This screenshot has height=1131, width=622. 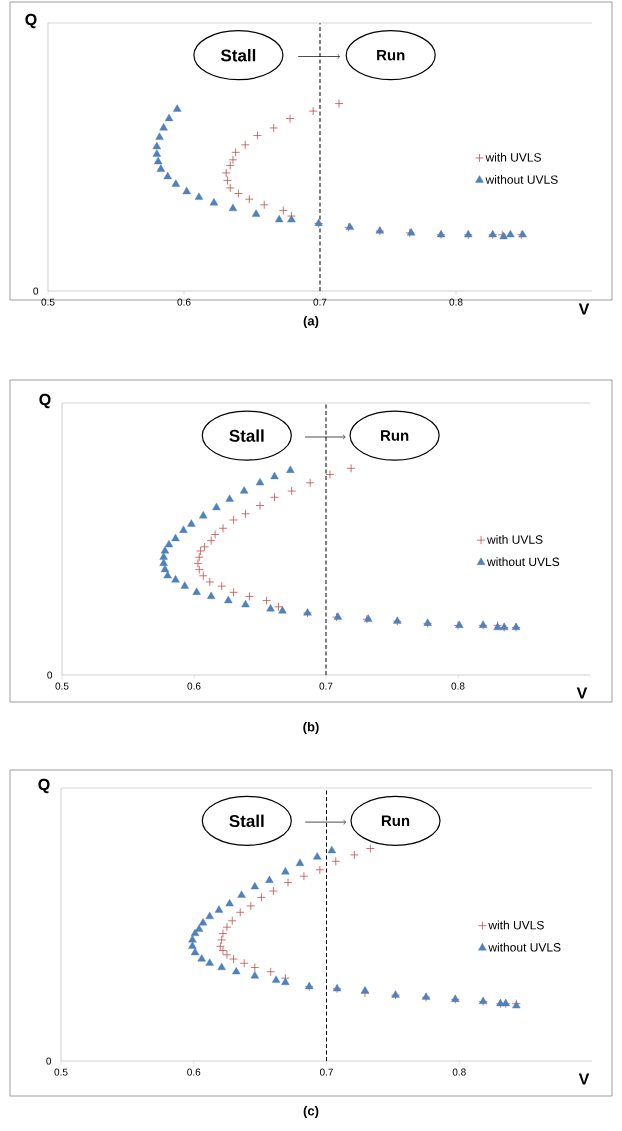 What do you see at coordinates (311, 1112) in the screenshot?
I see `text: (c)` at bounding box center [311, 1112].